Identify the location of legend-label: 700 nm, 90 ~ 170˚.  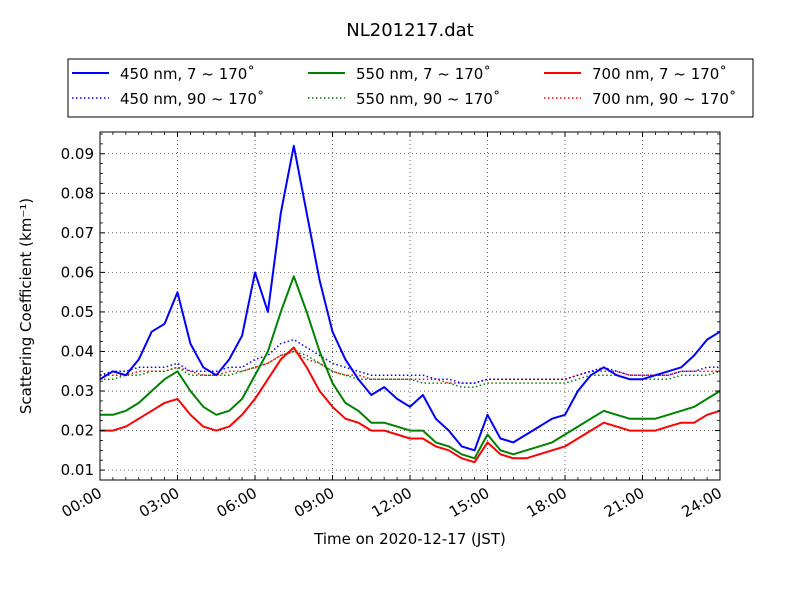
(664, 99).